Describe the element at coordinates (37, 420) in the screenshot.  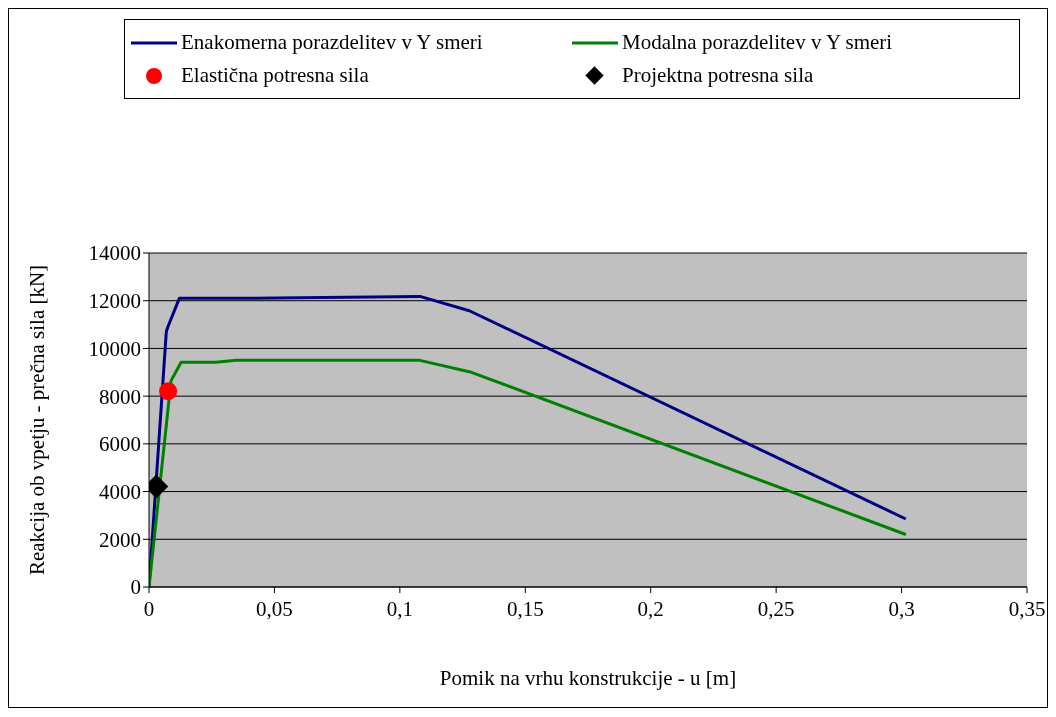
I see `y-axis-title: Reakcija ob vpetju - prečna sila [kN]` at that location.